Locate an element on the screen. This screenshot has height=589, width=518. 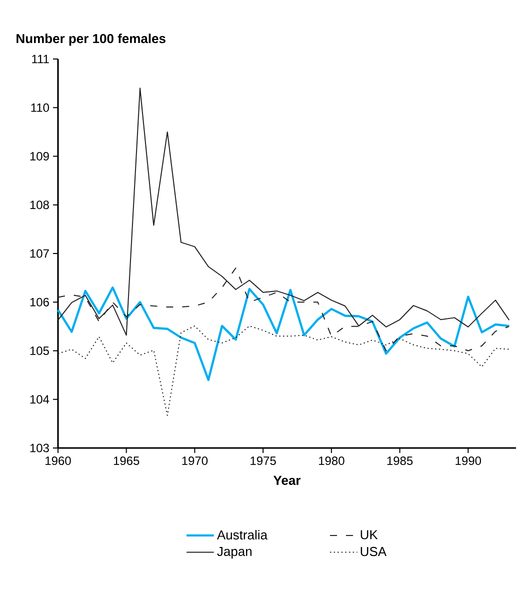
legend-label: UK is located at coordinates (369, 535).